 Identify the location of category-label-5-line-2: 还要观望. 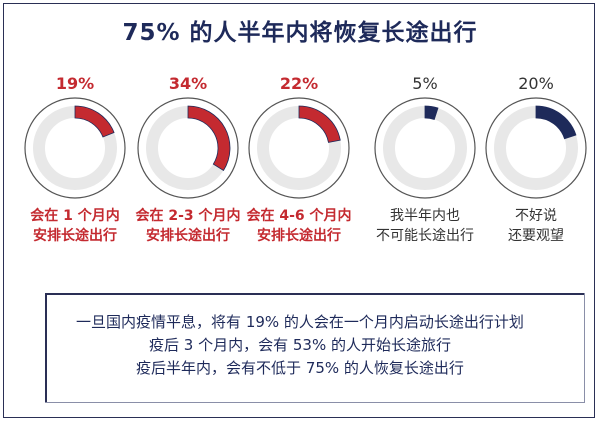
(536, 236).